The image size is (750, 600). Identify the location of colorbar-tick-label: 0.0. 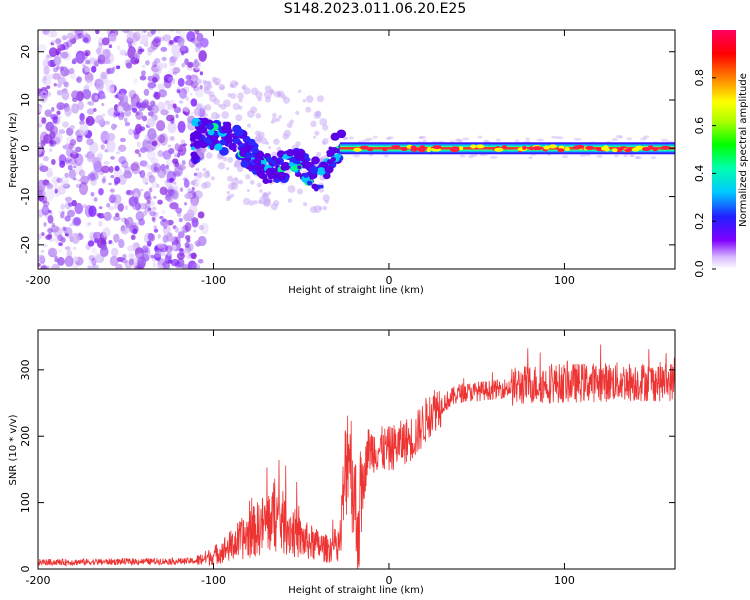
(699, 269).